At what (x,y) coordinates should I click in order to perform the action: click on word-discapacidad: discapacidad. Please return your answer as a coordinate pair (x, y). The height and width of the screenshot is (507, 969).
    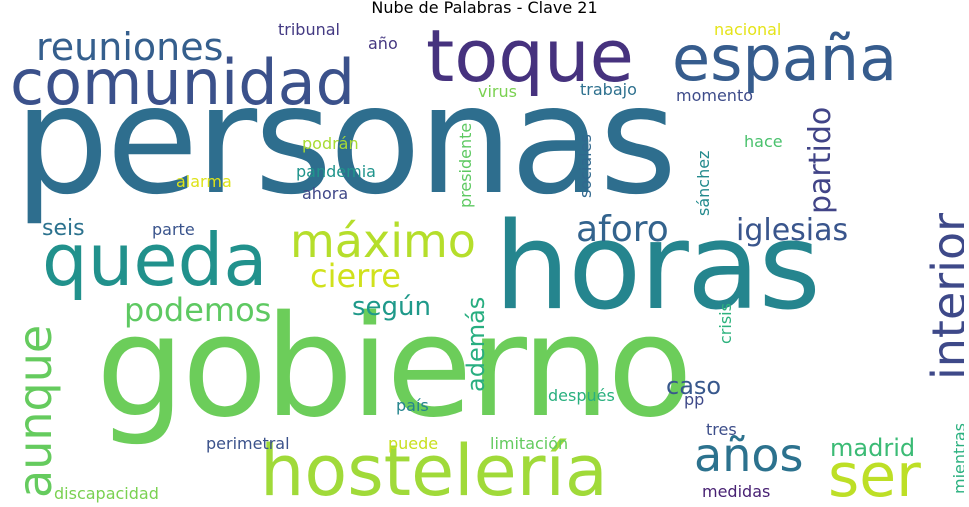
    Looking at the image, I should click on (106, 493).